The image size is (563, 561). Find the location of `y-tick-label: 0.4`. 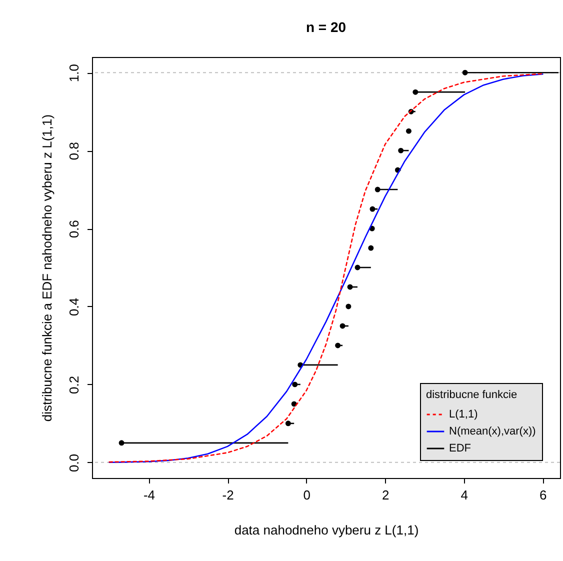

y-tick-label: 0.4 is located at coordinates (74, 307).